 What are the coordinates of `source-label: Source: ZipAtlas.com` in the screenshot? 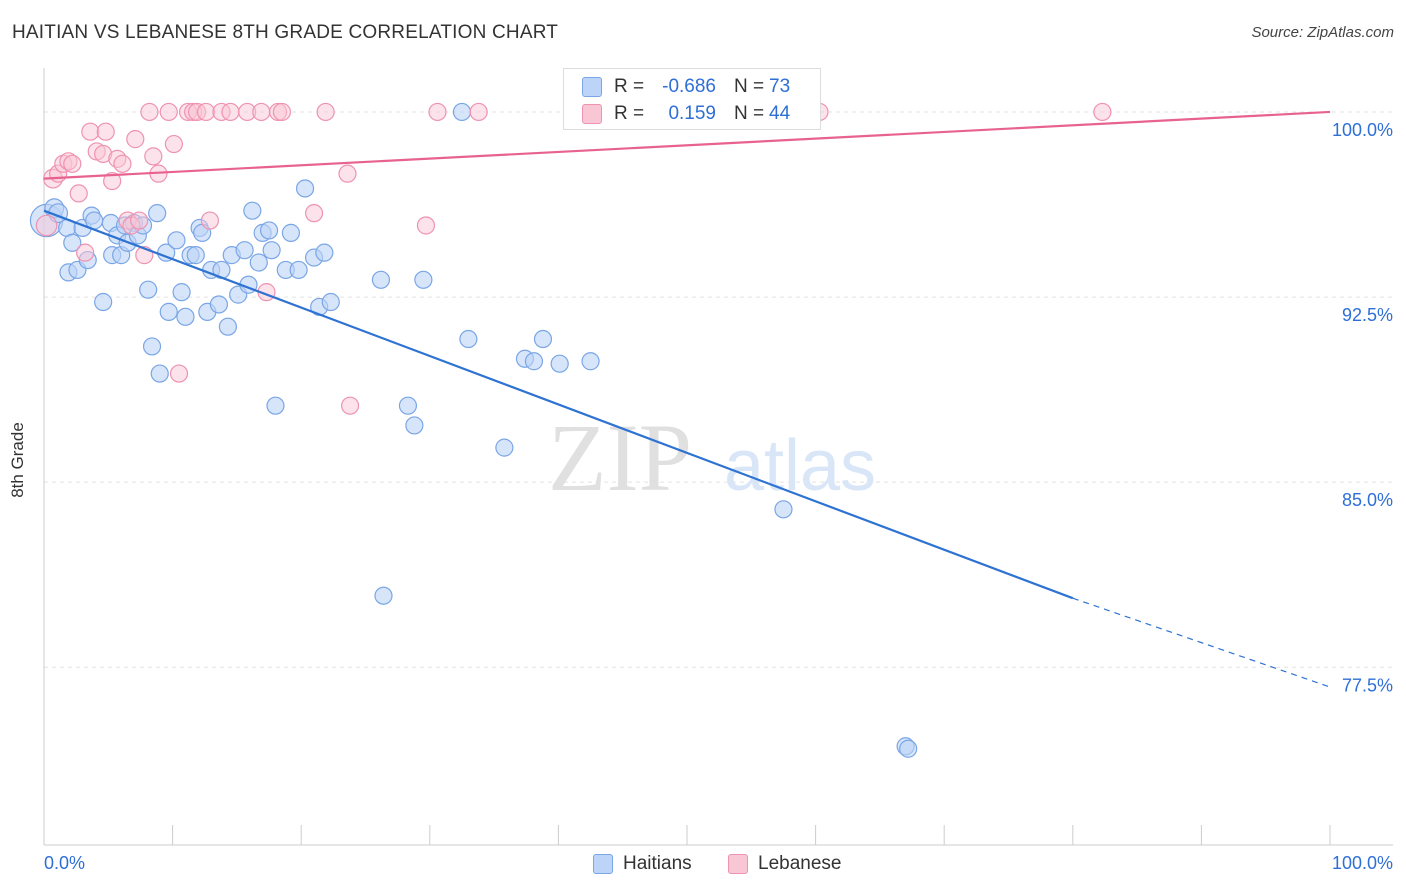 It's located at (1322, 32).